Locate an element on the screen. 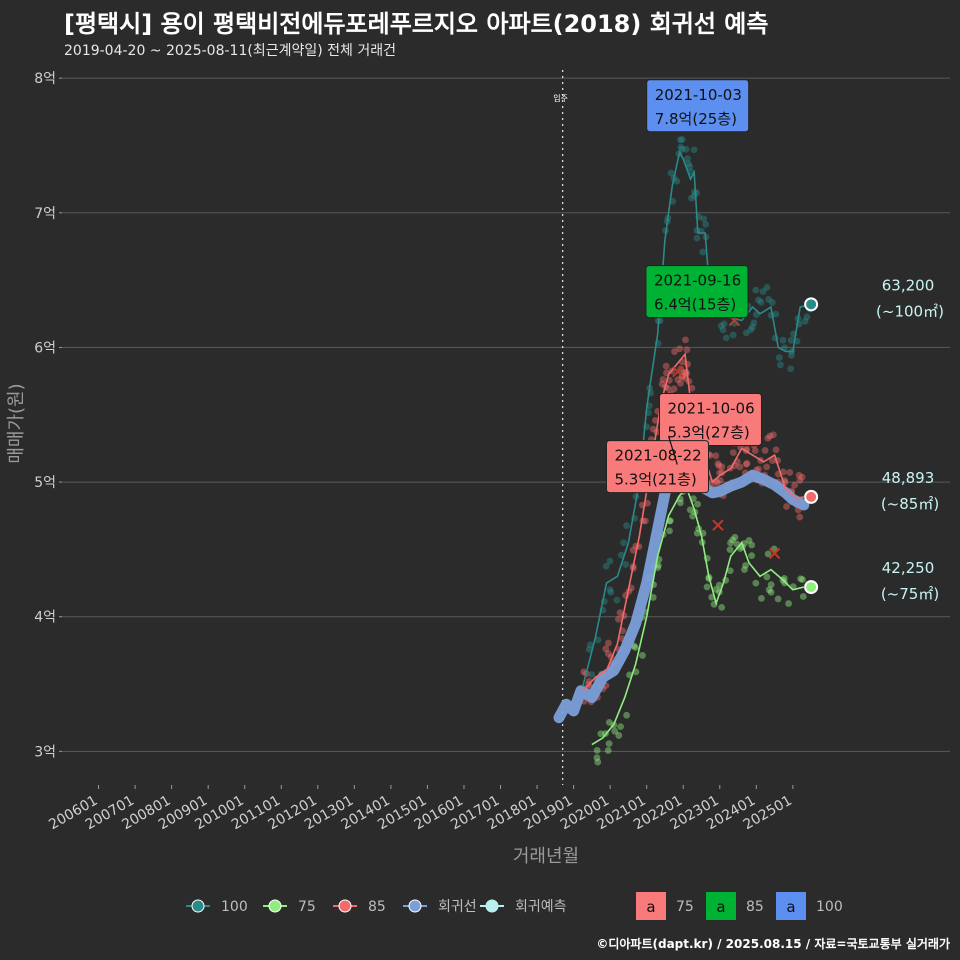 This screenshot has height=960, width=960. legend-marker is located at coordinates (275, 906).